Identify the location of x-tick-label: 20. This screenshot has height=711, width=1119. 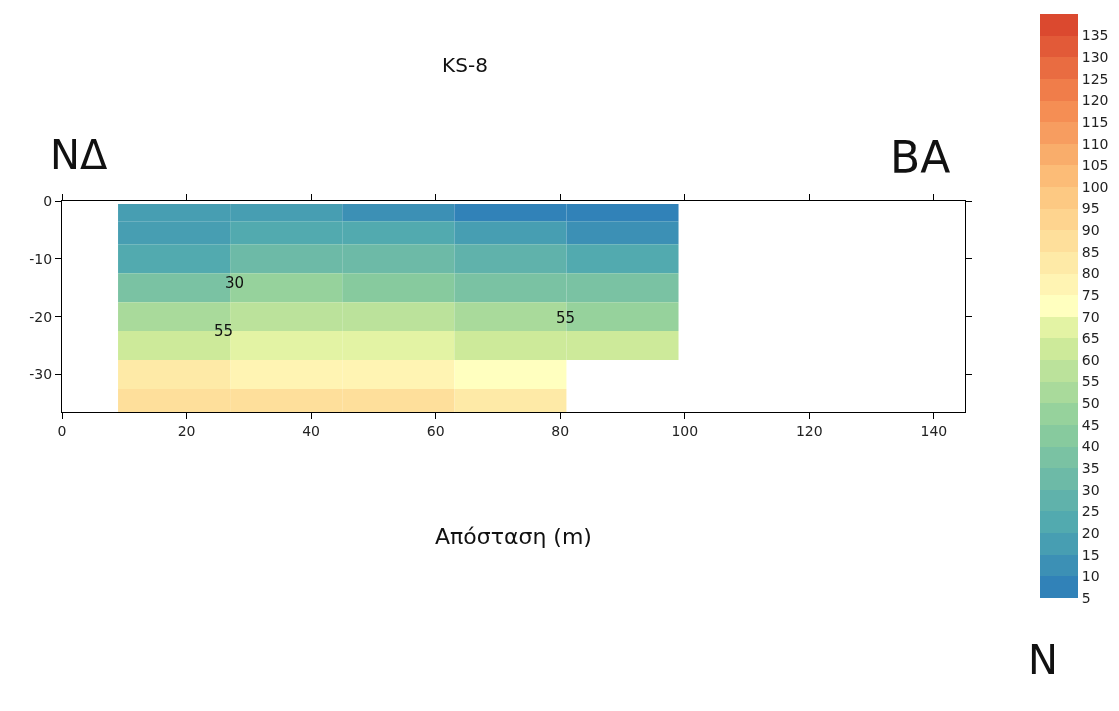
(186, 430).